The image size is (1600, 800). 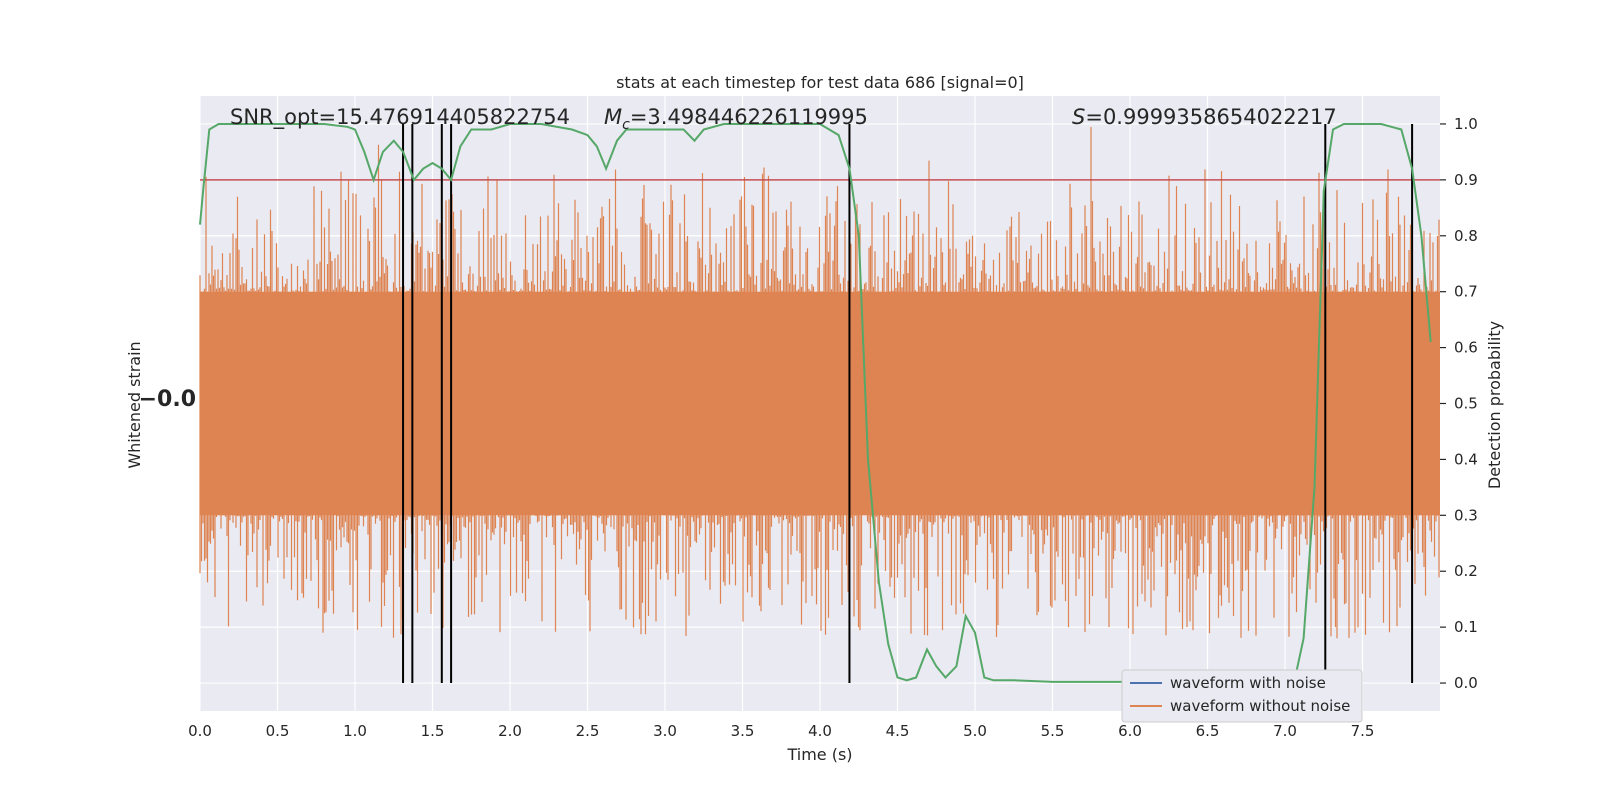 What do you see at coordinates (898, 731) in the screenshot?
I see `x-tick-label: 4.5` at bounding box center [898, 731].